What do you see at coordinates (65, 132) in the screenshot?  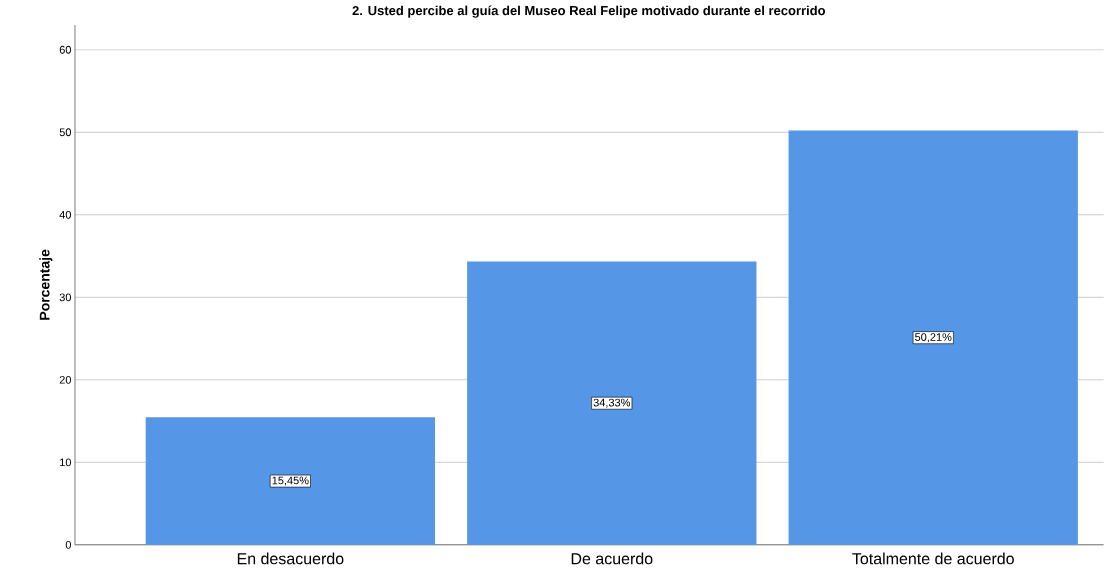 I see `y-tick-label: 50` at bounding box center [65, 132].